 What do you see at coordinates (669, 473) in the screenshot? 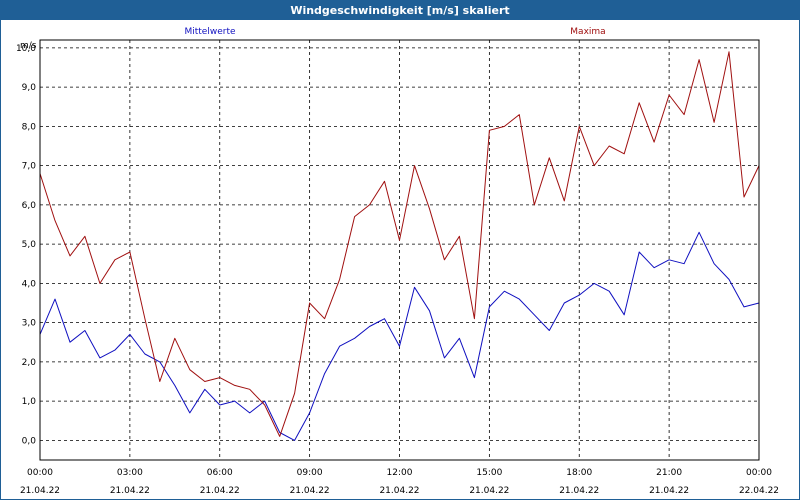
I see `x-tick-time-label: 21:00` at bounding box center [669, 473].